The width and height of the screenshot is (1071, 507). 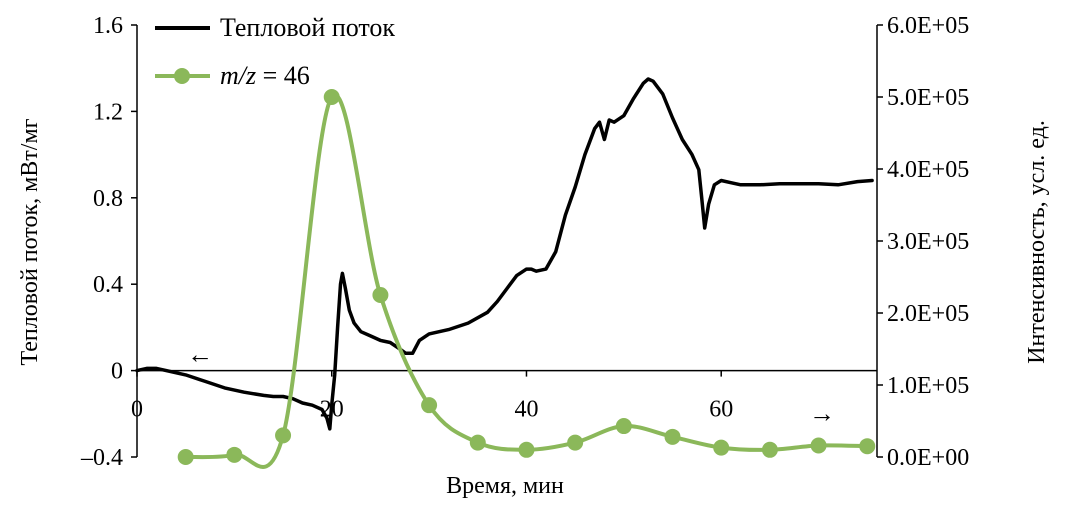 I want to click on right-axis-arrow: →, so click(x=822, y=413).